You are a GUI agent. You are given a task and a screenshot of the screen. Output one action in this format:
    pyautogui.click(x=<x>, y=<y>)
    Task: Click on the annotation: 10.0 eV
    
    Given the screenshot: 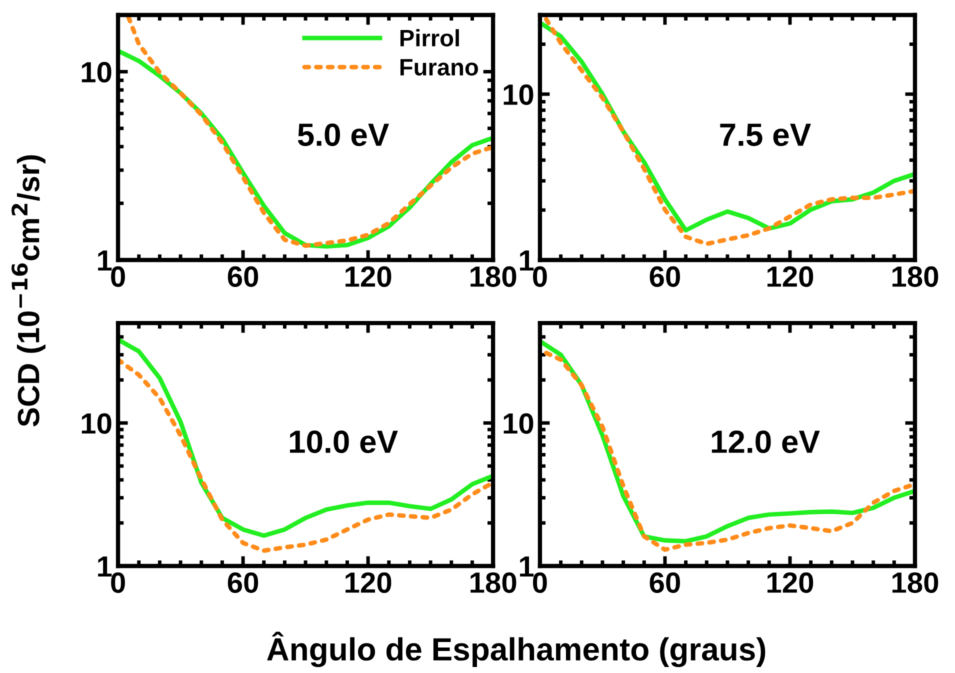 What is the action you would take?
    pyautogui.click(x=344, y=442)
    